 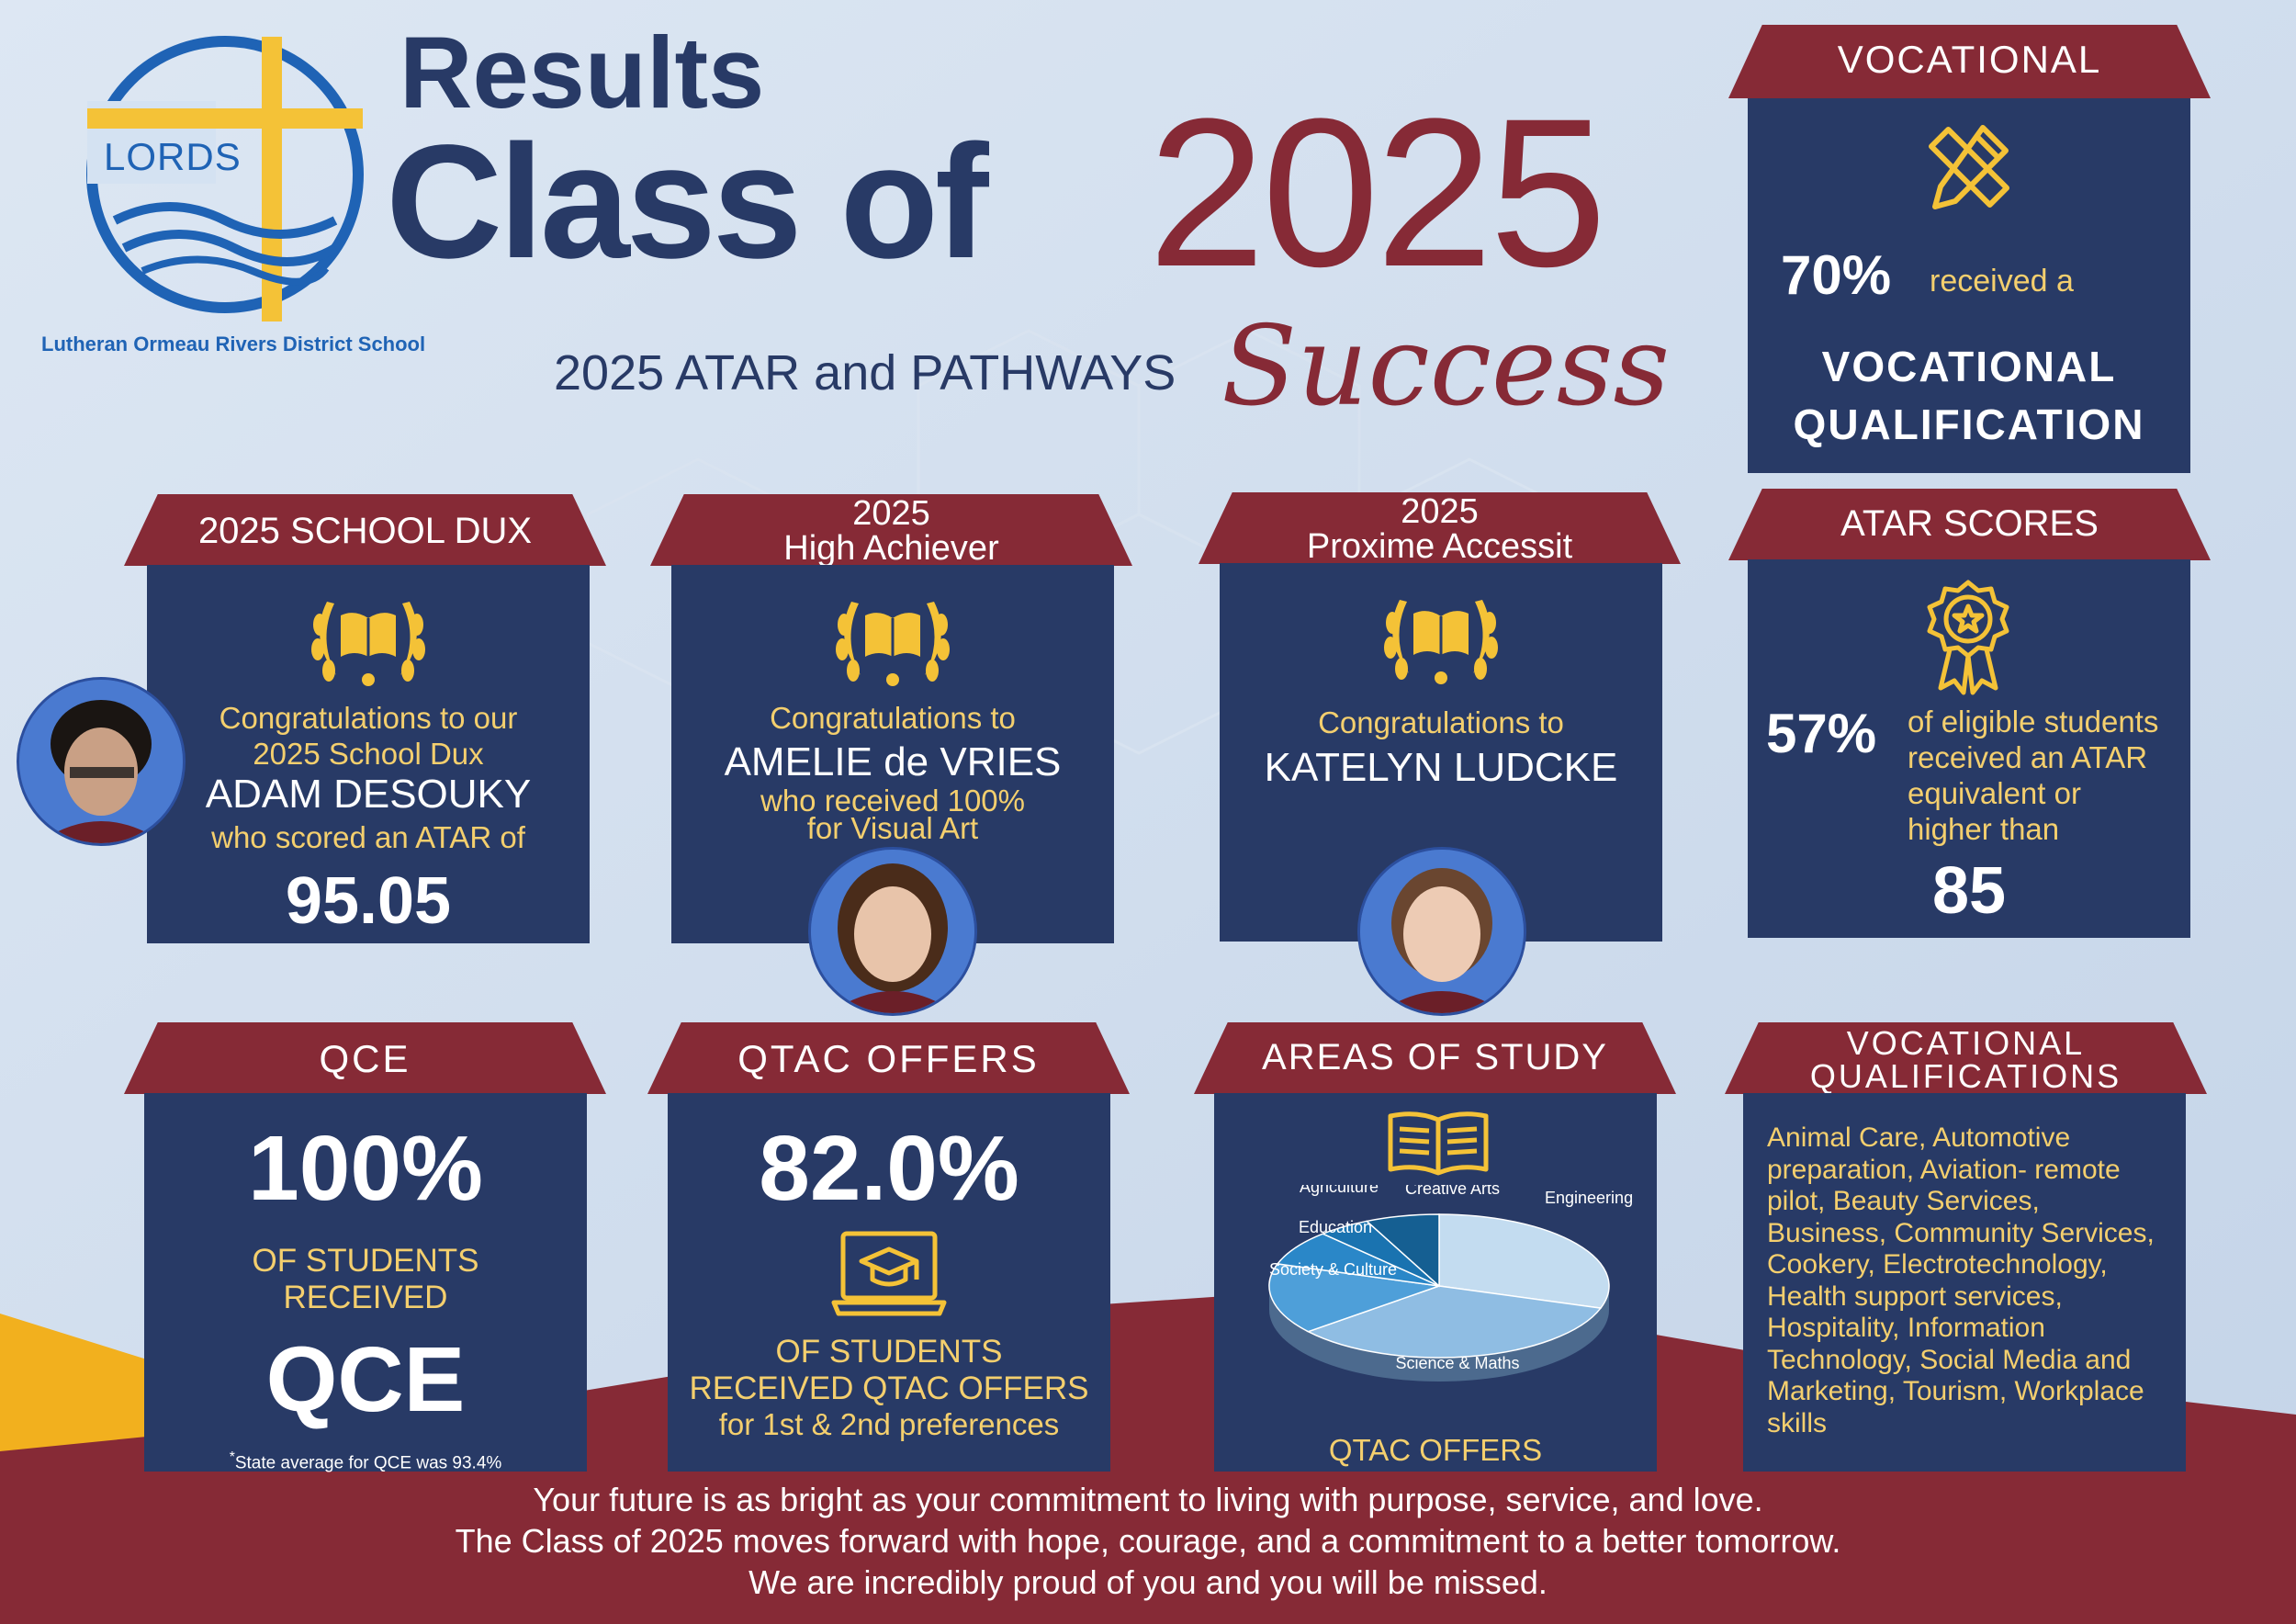 What do you see at coordinates (1457, 1363) in the screenshot?
I see `pie-label: Science & Maths` at bounding box center [1457, 1363].